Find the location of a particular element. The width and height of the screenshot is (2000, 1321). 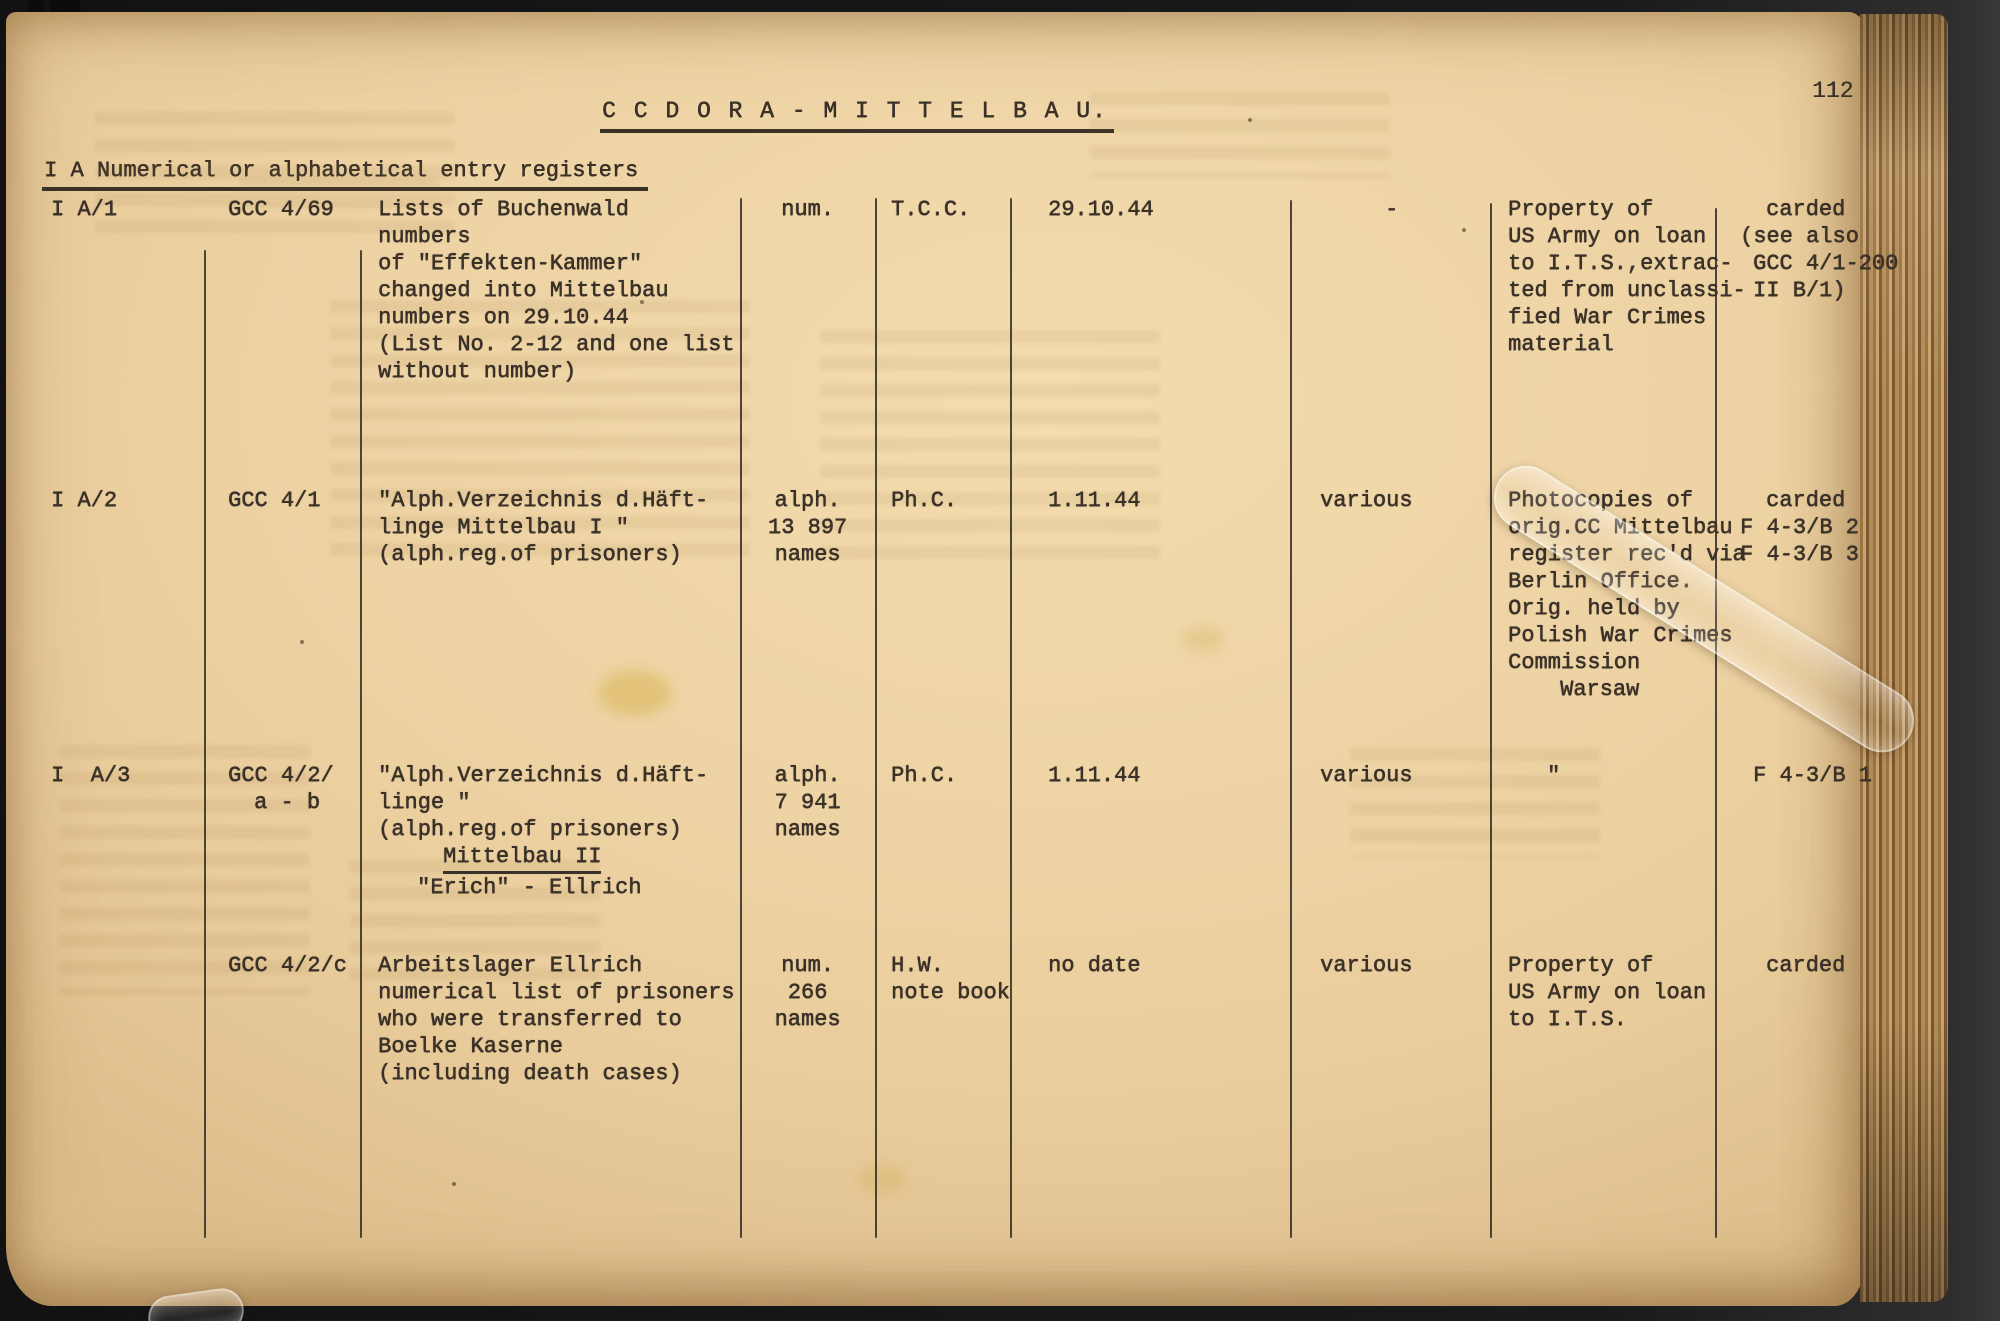

text-line: 1.11.44 is located at coordinates (1094, 775).